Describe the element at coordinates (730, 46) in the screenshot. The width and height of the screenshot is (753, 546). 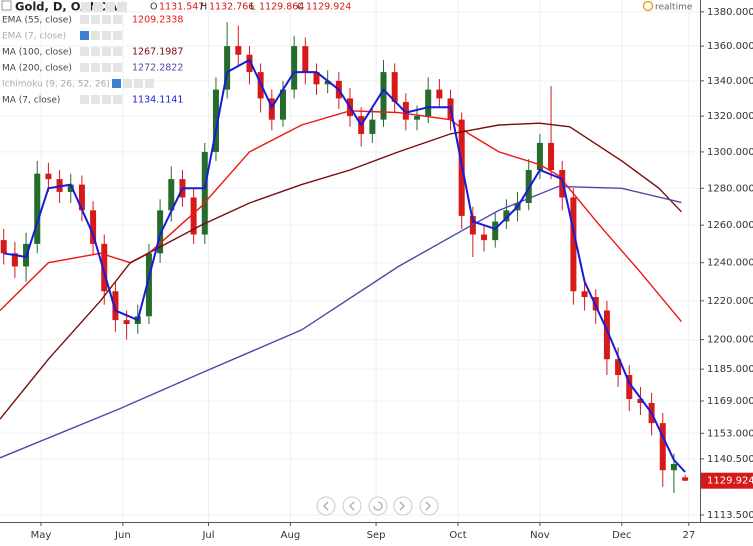
I see `y-tick-label: 1360.000` at that location.